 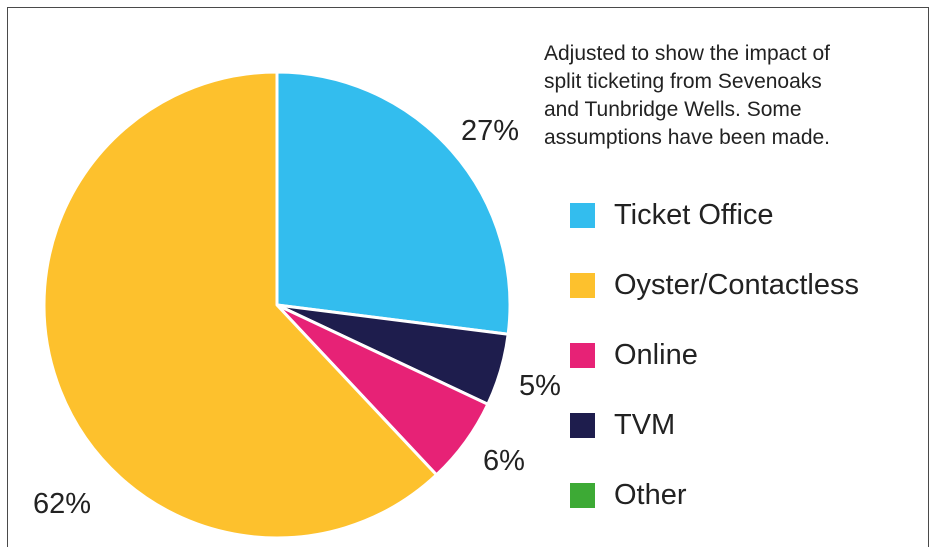 I want to click on pie-slice-ticket-office, so click(x=393, y=203).